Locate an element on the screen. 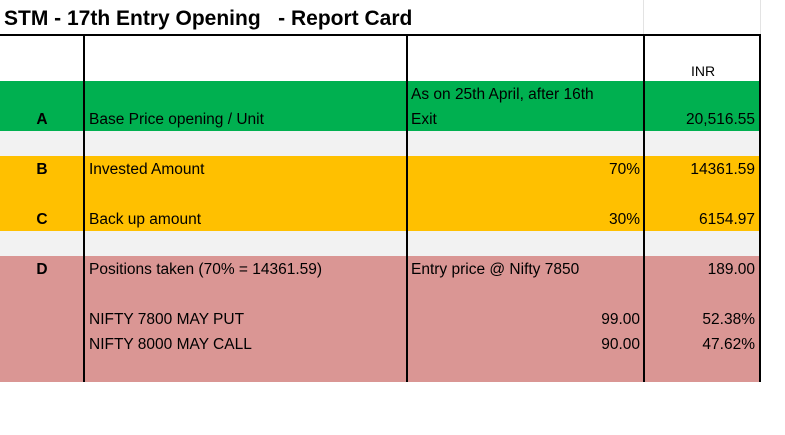 This screenshot has width=785, height=435. row-a-note-line1: As on 25th April, after 16th is located at coordinates (502, 94).